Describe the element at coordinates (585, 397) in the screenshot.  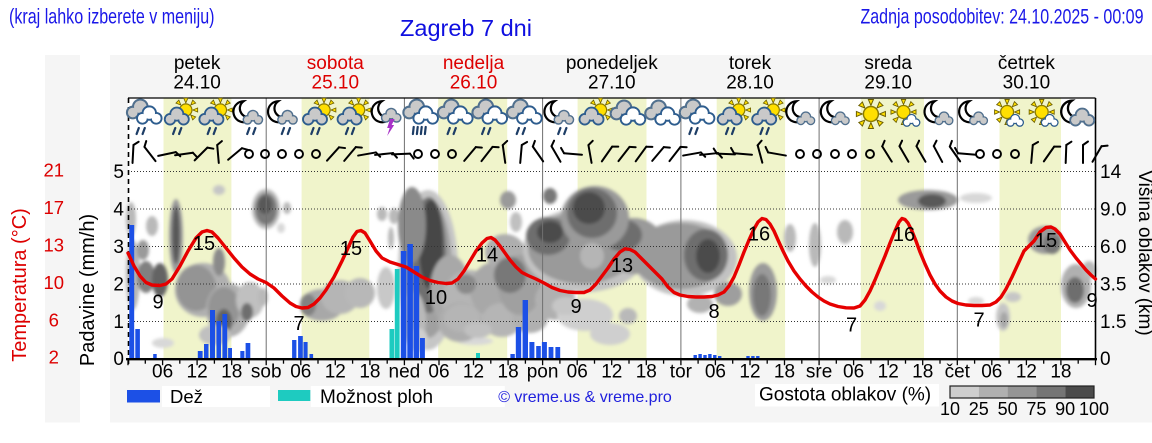
I see `svg-text: © vreme.us & vreme.pro` at that location.